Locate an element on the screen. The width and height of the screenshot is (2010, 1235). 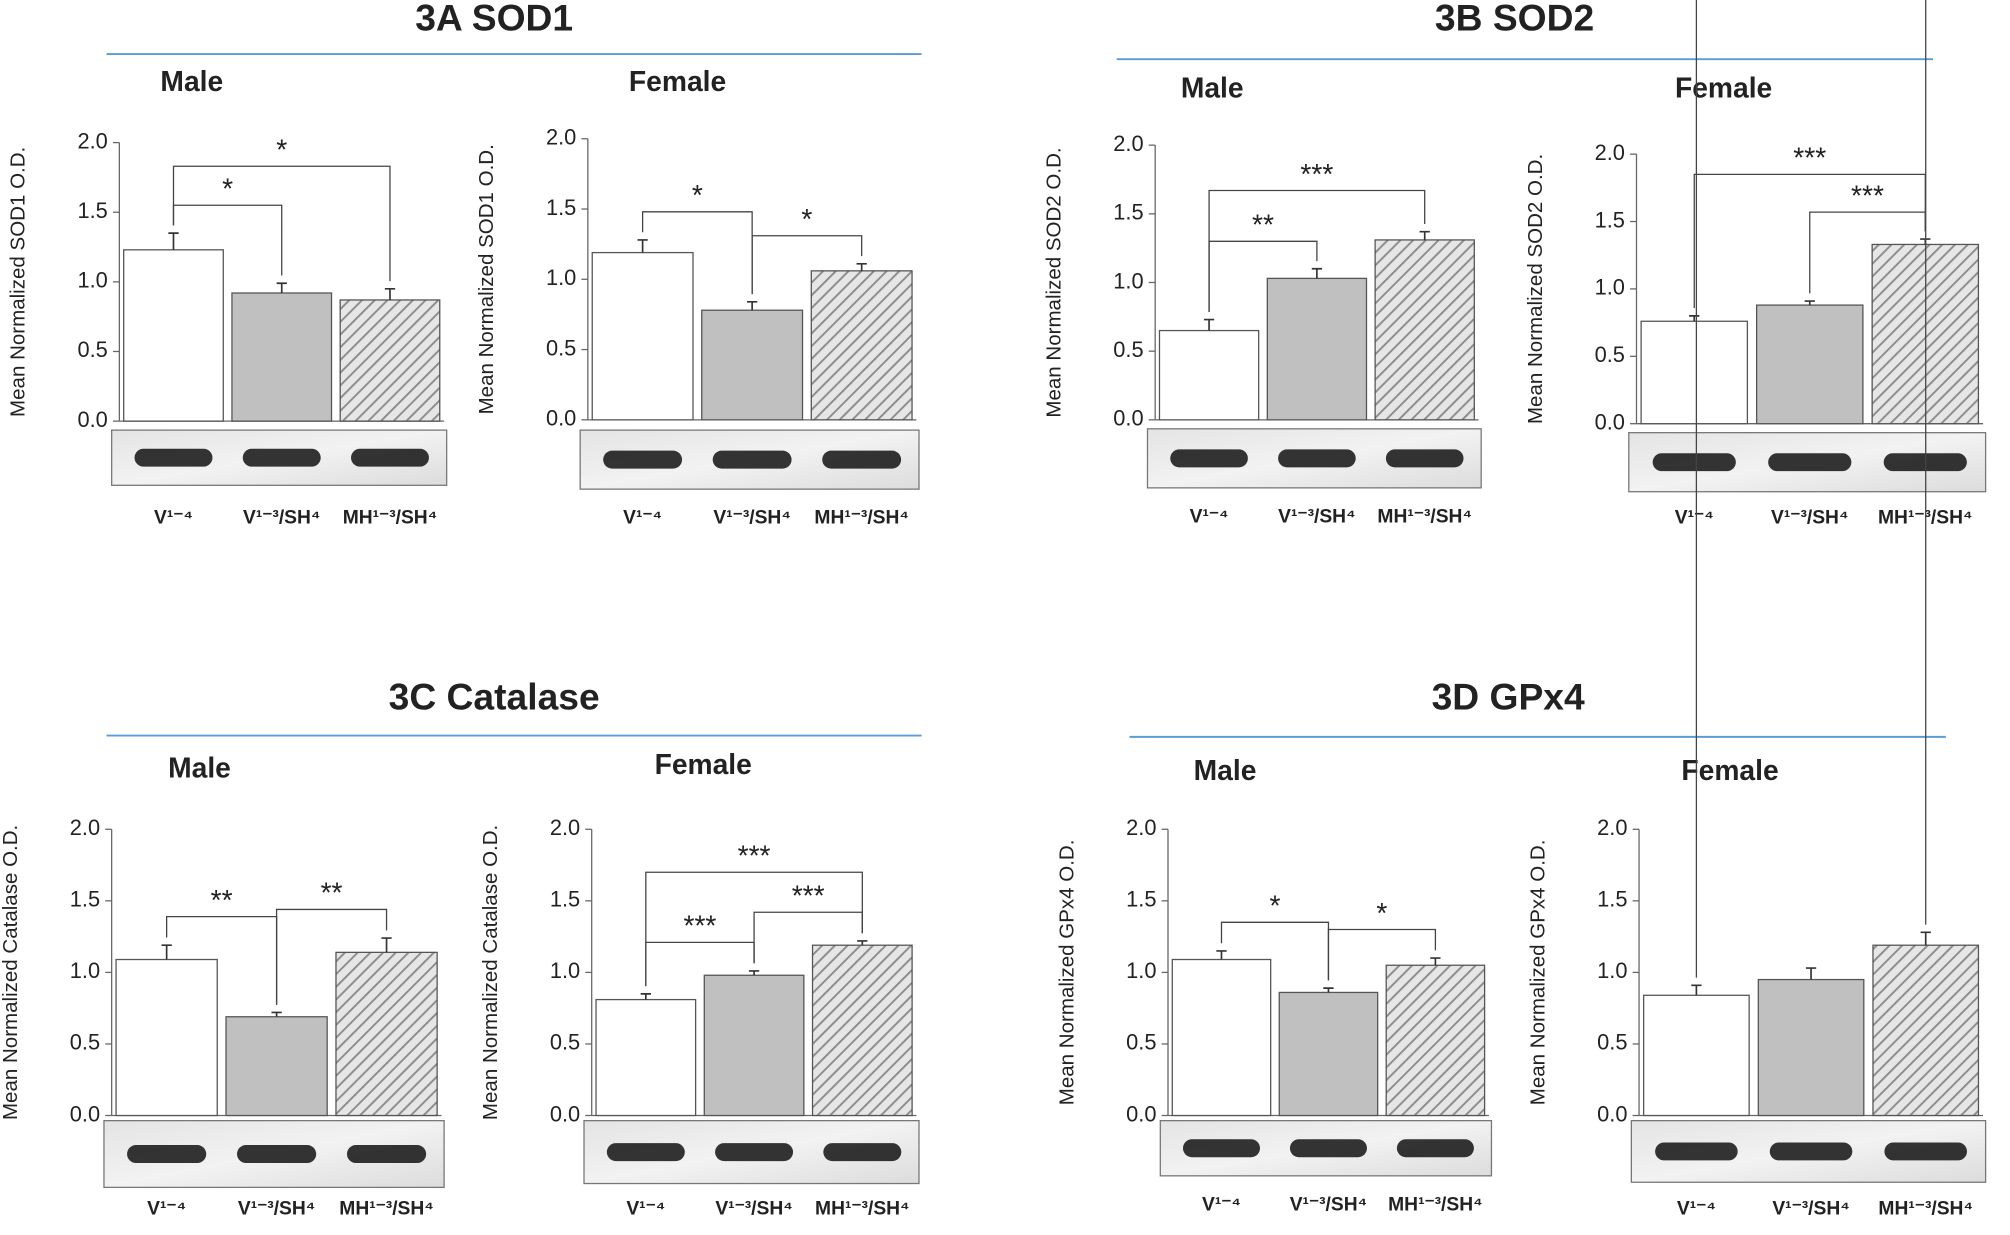
panel-title: 3B SOD2 is located at coordinates (1514, 19).